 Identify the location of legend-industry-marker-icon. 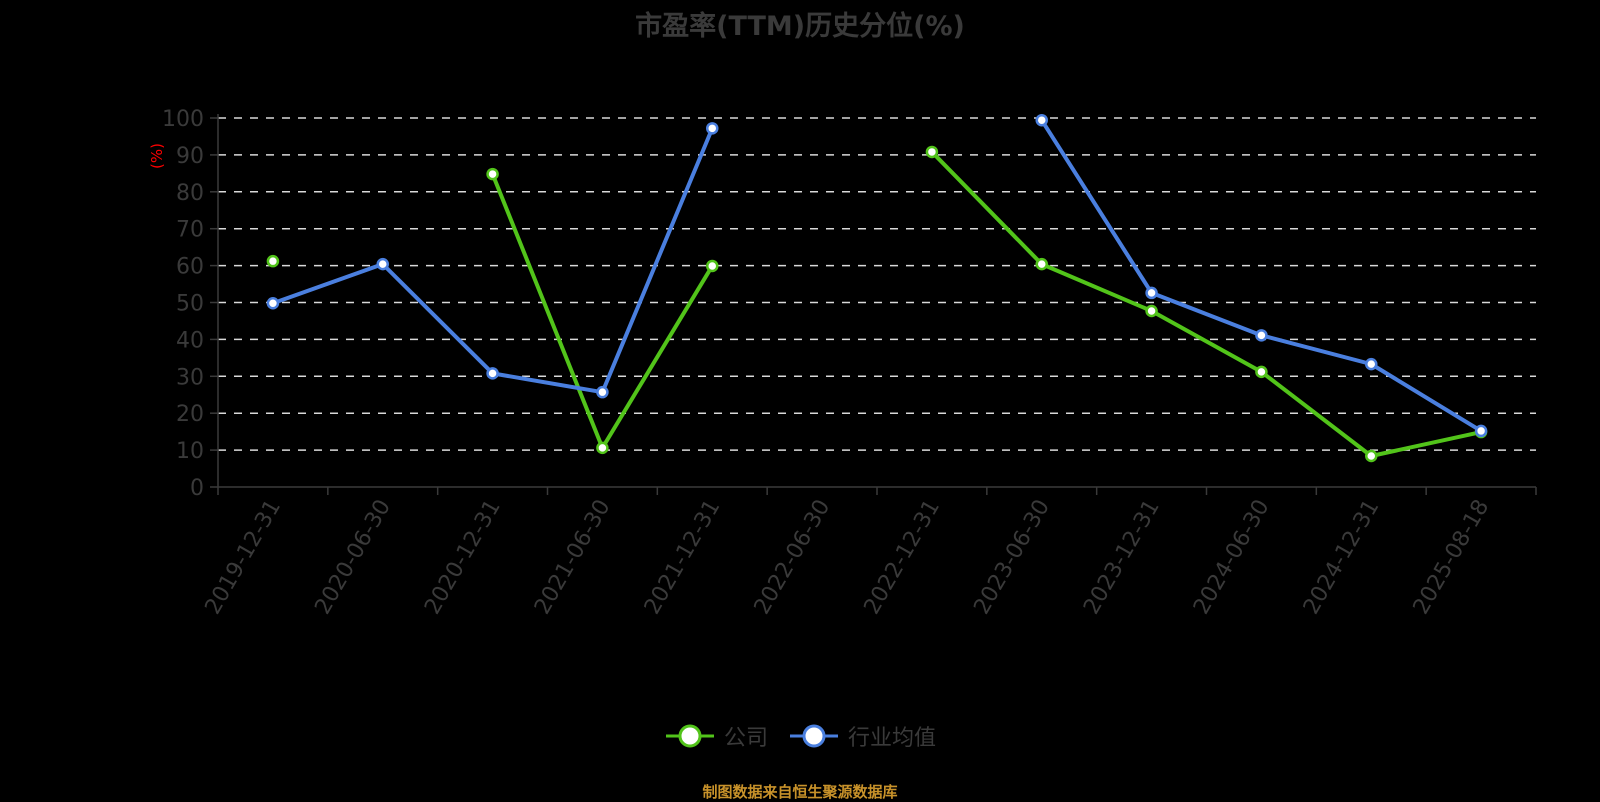
(814, 736).